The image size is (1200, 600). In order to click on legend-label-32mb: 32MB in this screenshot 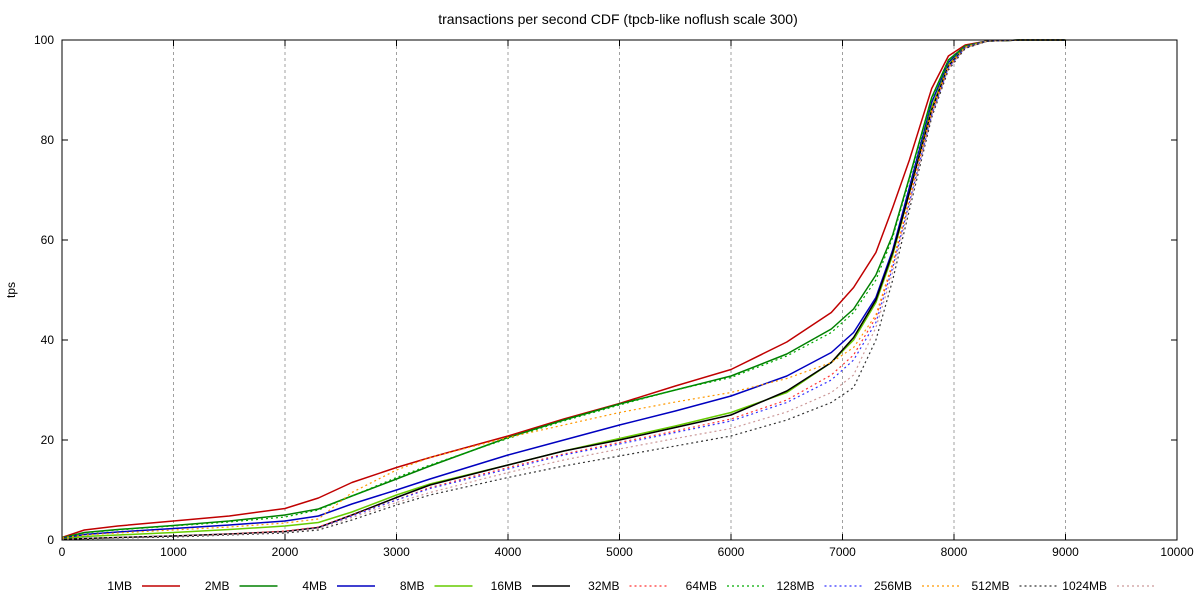, I will do `click(603, 586)`.